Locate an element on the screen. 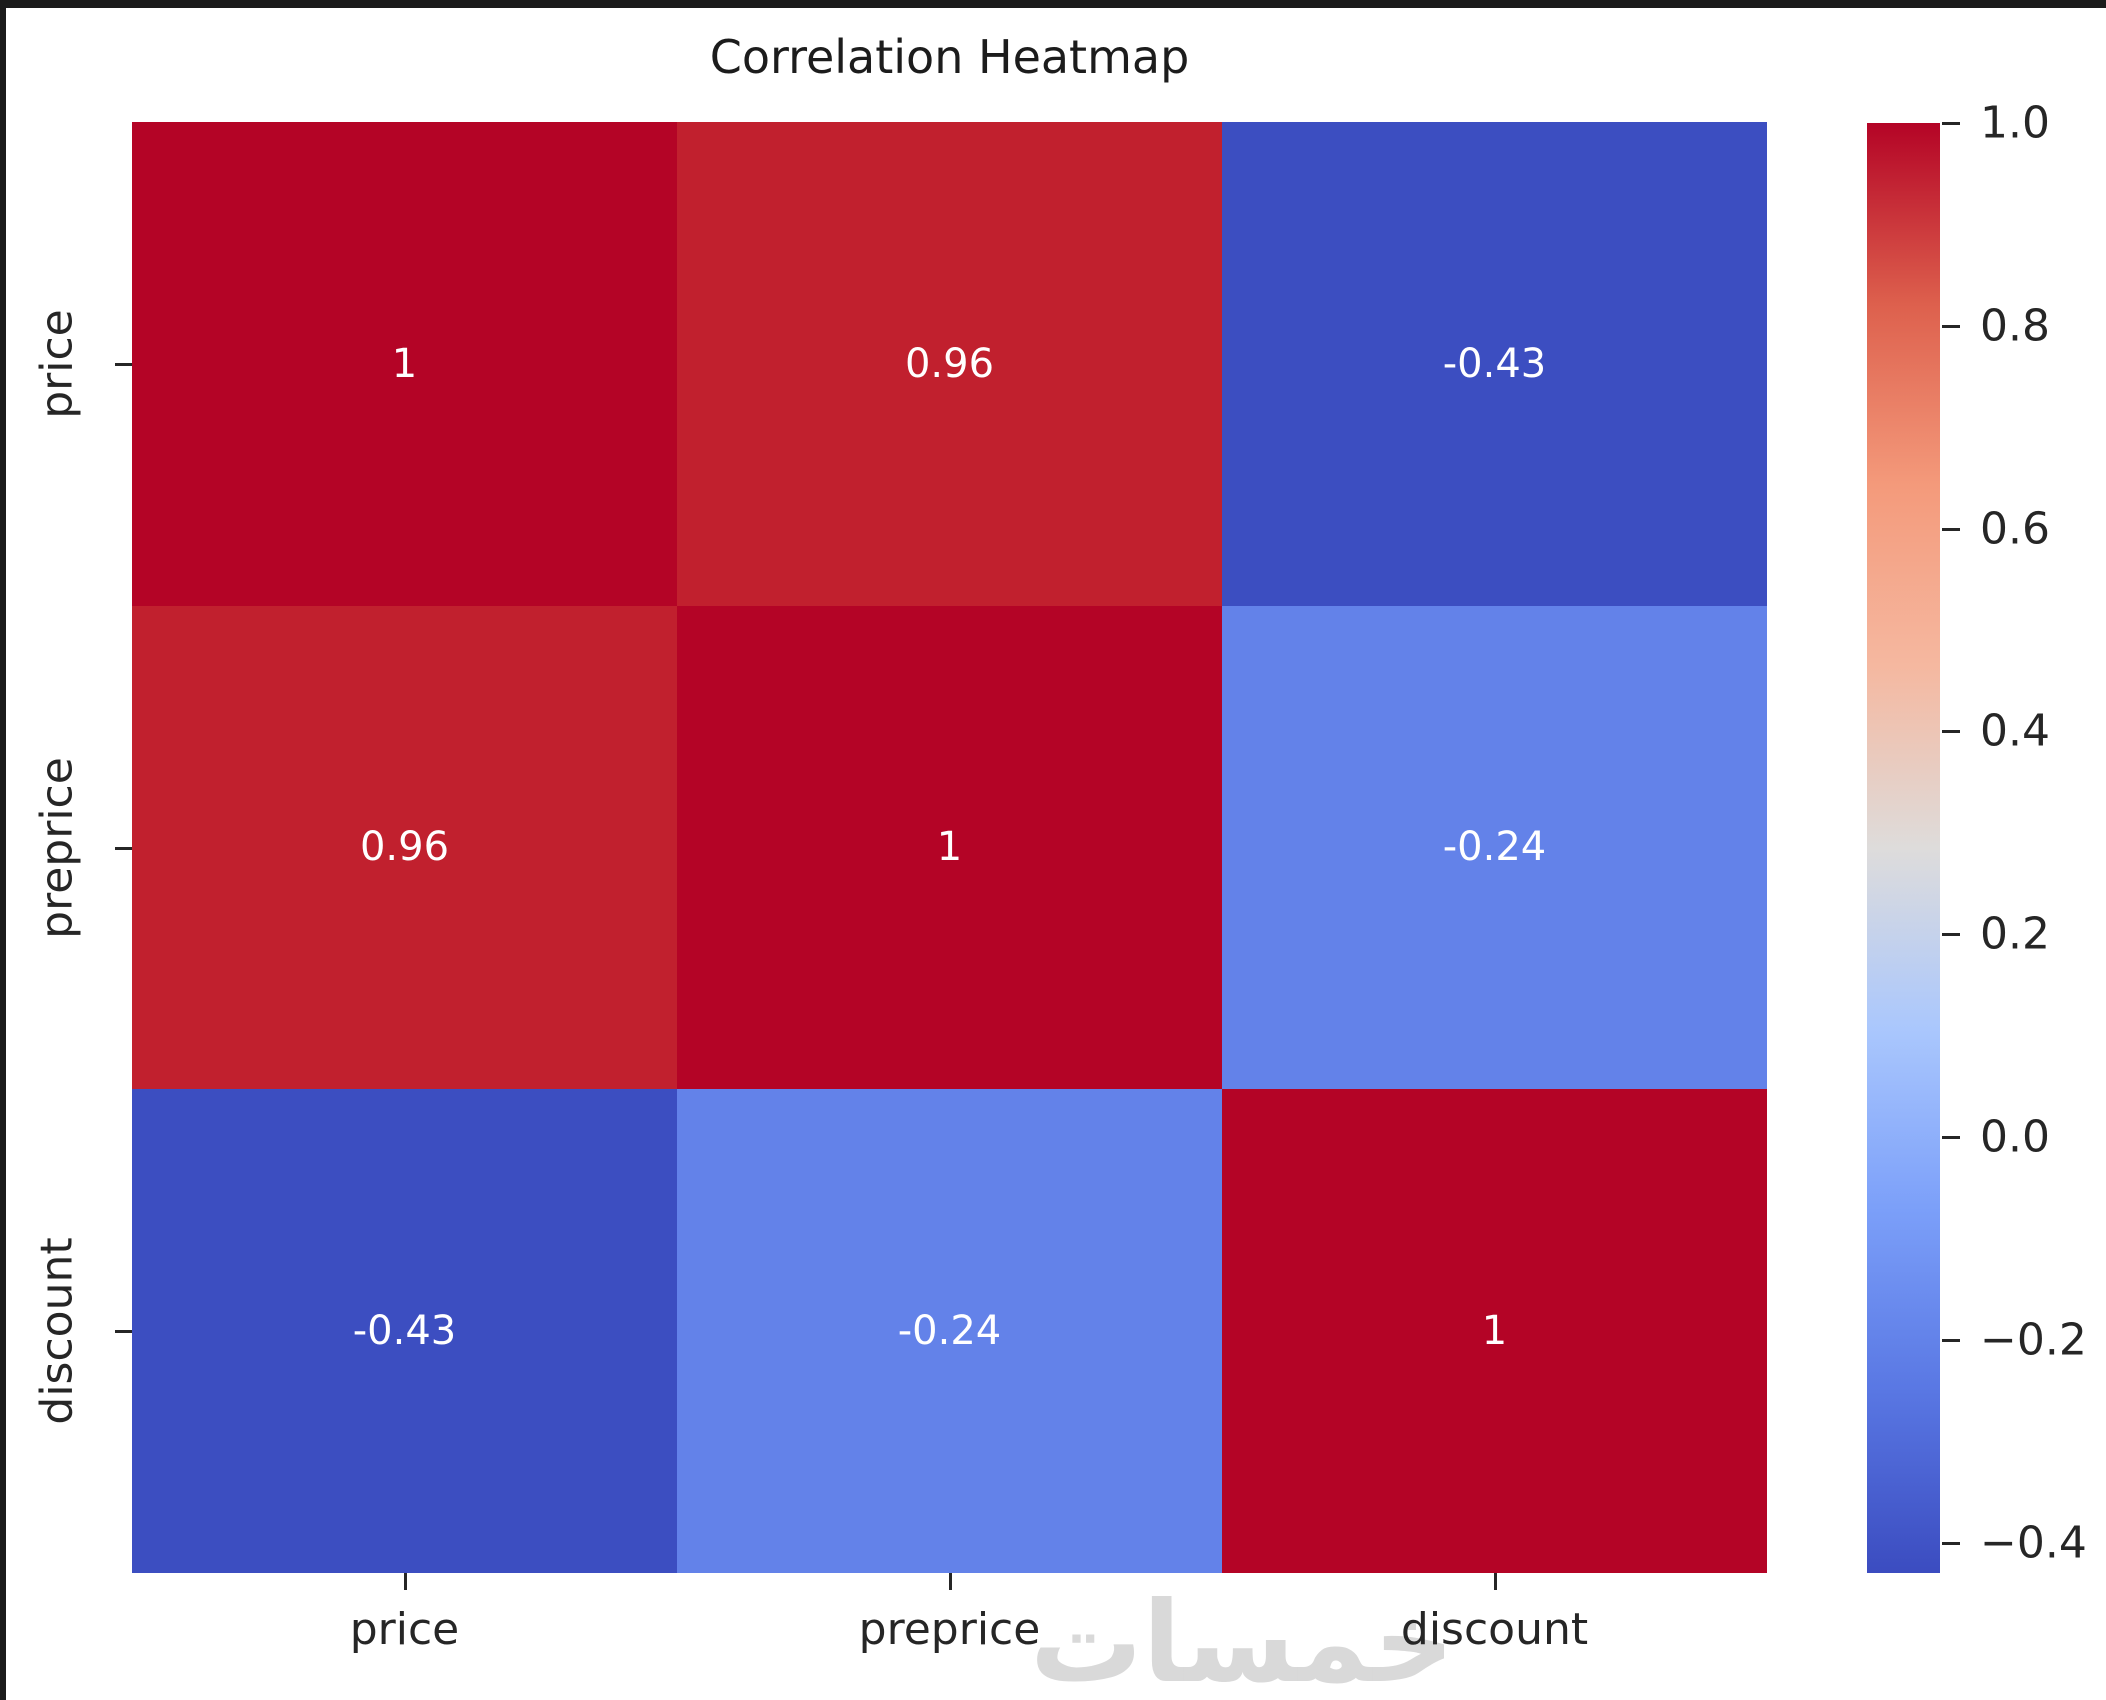  colorbar-tick-label-−0.4: −0.4 is located at coordinates (2033, 1543).